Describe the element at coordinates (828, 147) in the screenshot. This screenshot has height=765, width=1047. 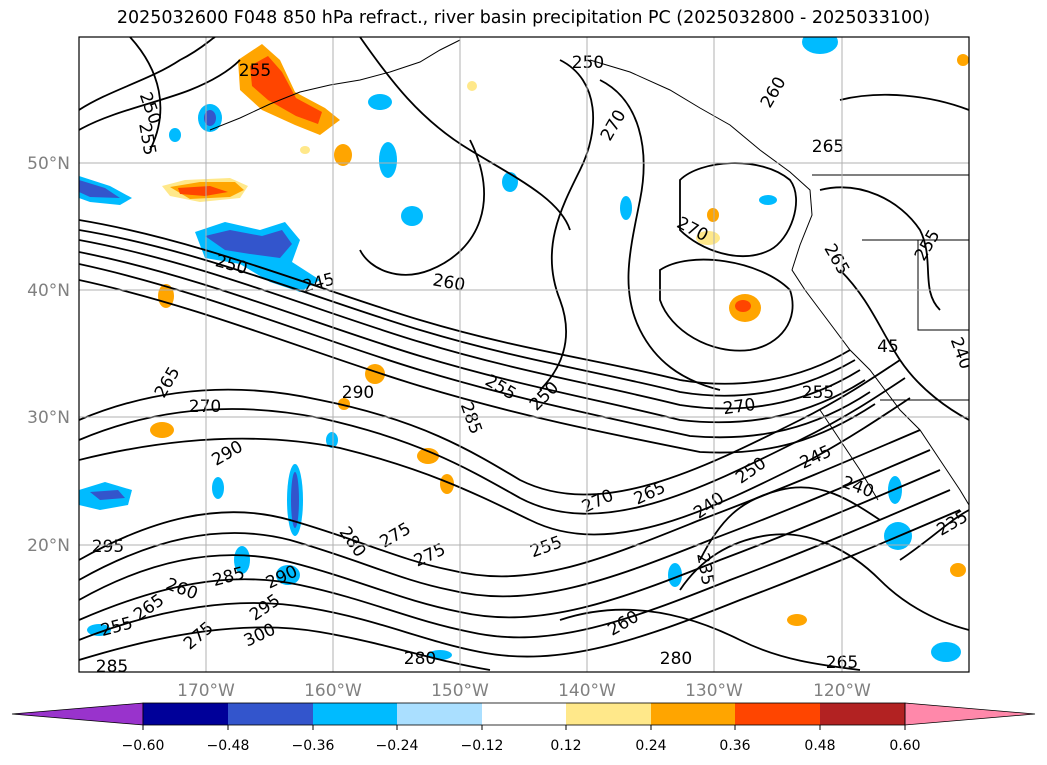
I see `contour-label: 265` at that location.